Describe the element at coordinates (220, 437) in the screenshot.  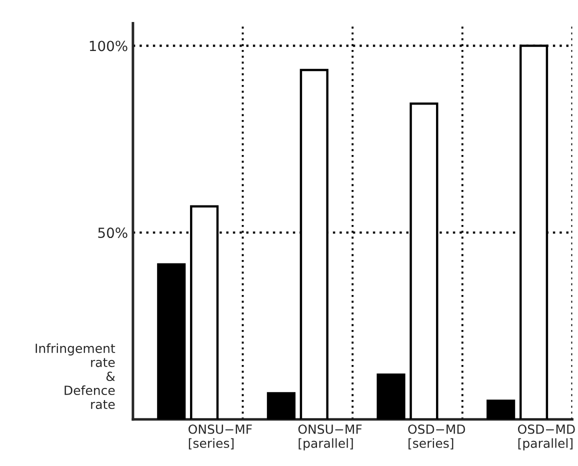
I see `x-tick-label: ONSU−MF [series]` at that location.